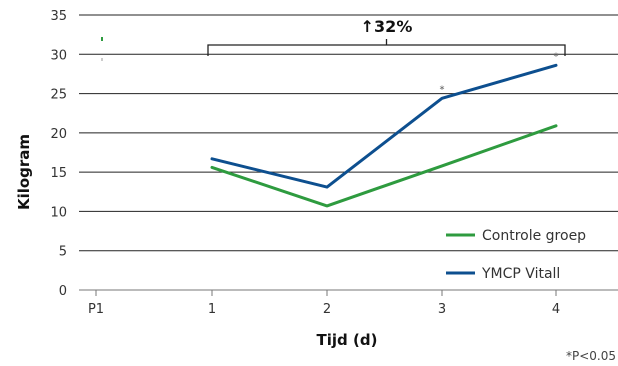 This screenshot has width=618, height=366. What do you see at coordinates (442, 309) in the screenshot?
I see `x-tick-label: 3` at bounding box center [442, 309].